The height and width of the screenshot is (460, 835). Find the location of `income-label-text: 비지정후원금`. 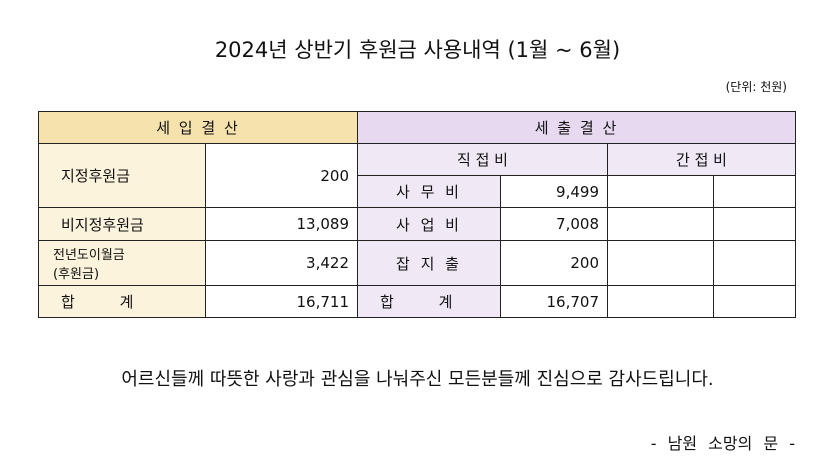

income-label-text: 비지정후원금 is located at coordinates (102, 224).